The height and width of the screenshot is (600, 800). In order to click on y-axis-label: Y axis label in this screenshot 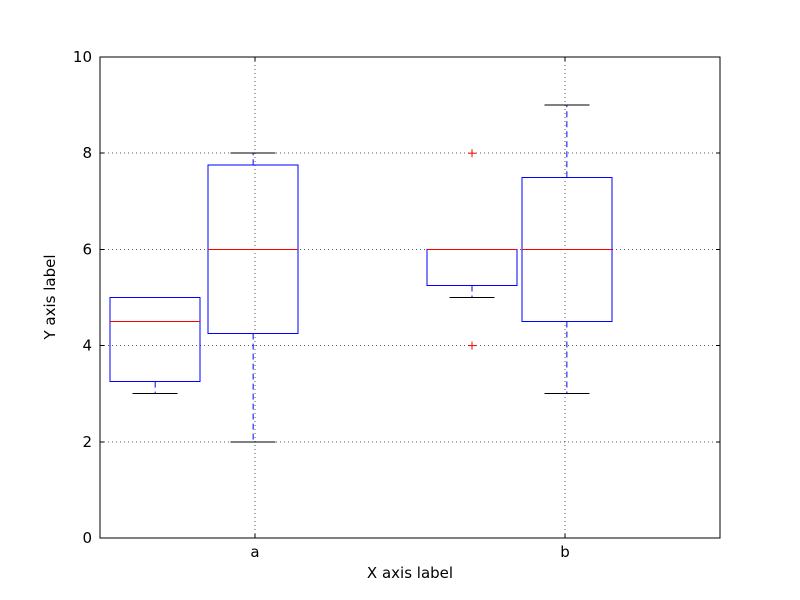, I will do `click(50, 297)`.